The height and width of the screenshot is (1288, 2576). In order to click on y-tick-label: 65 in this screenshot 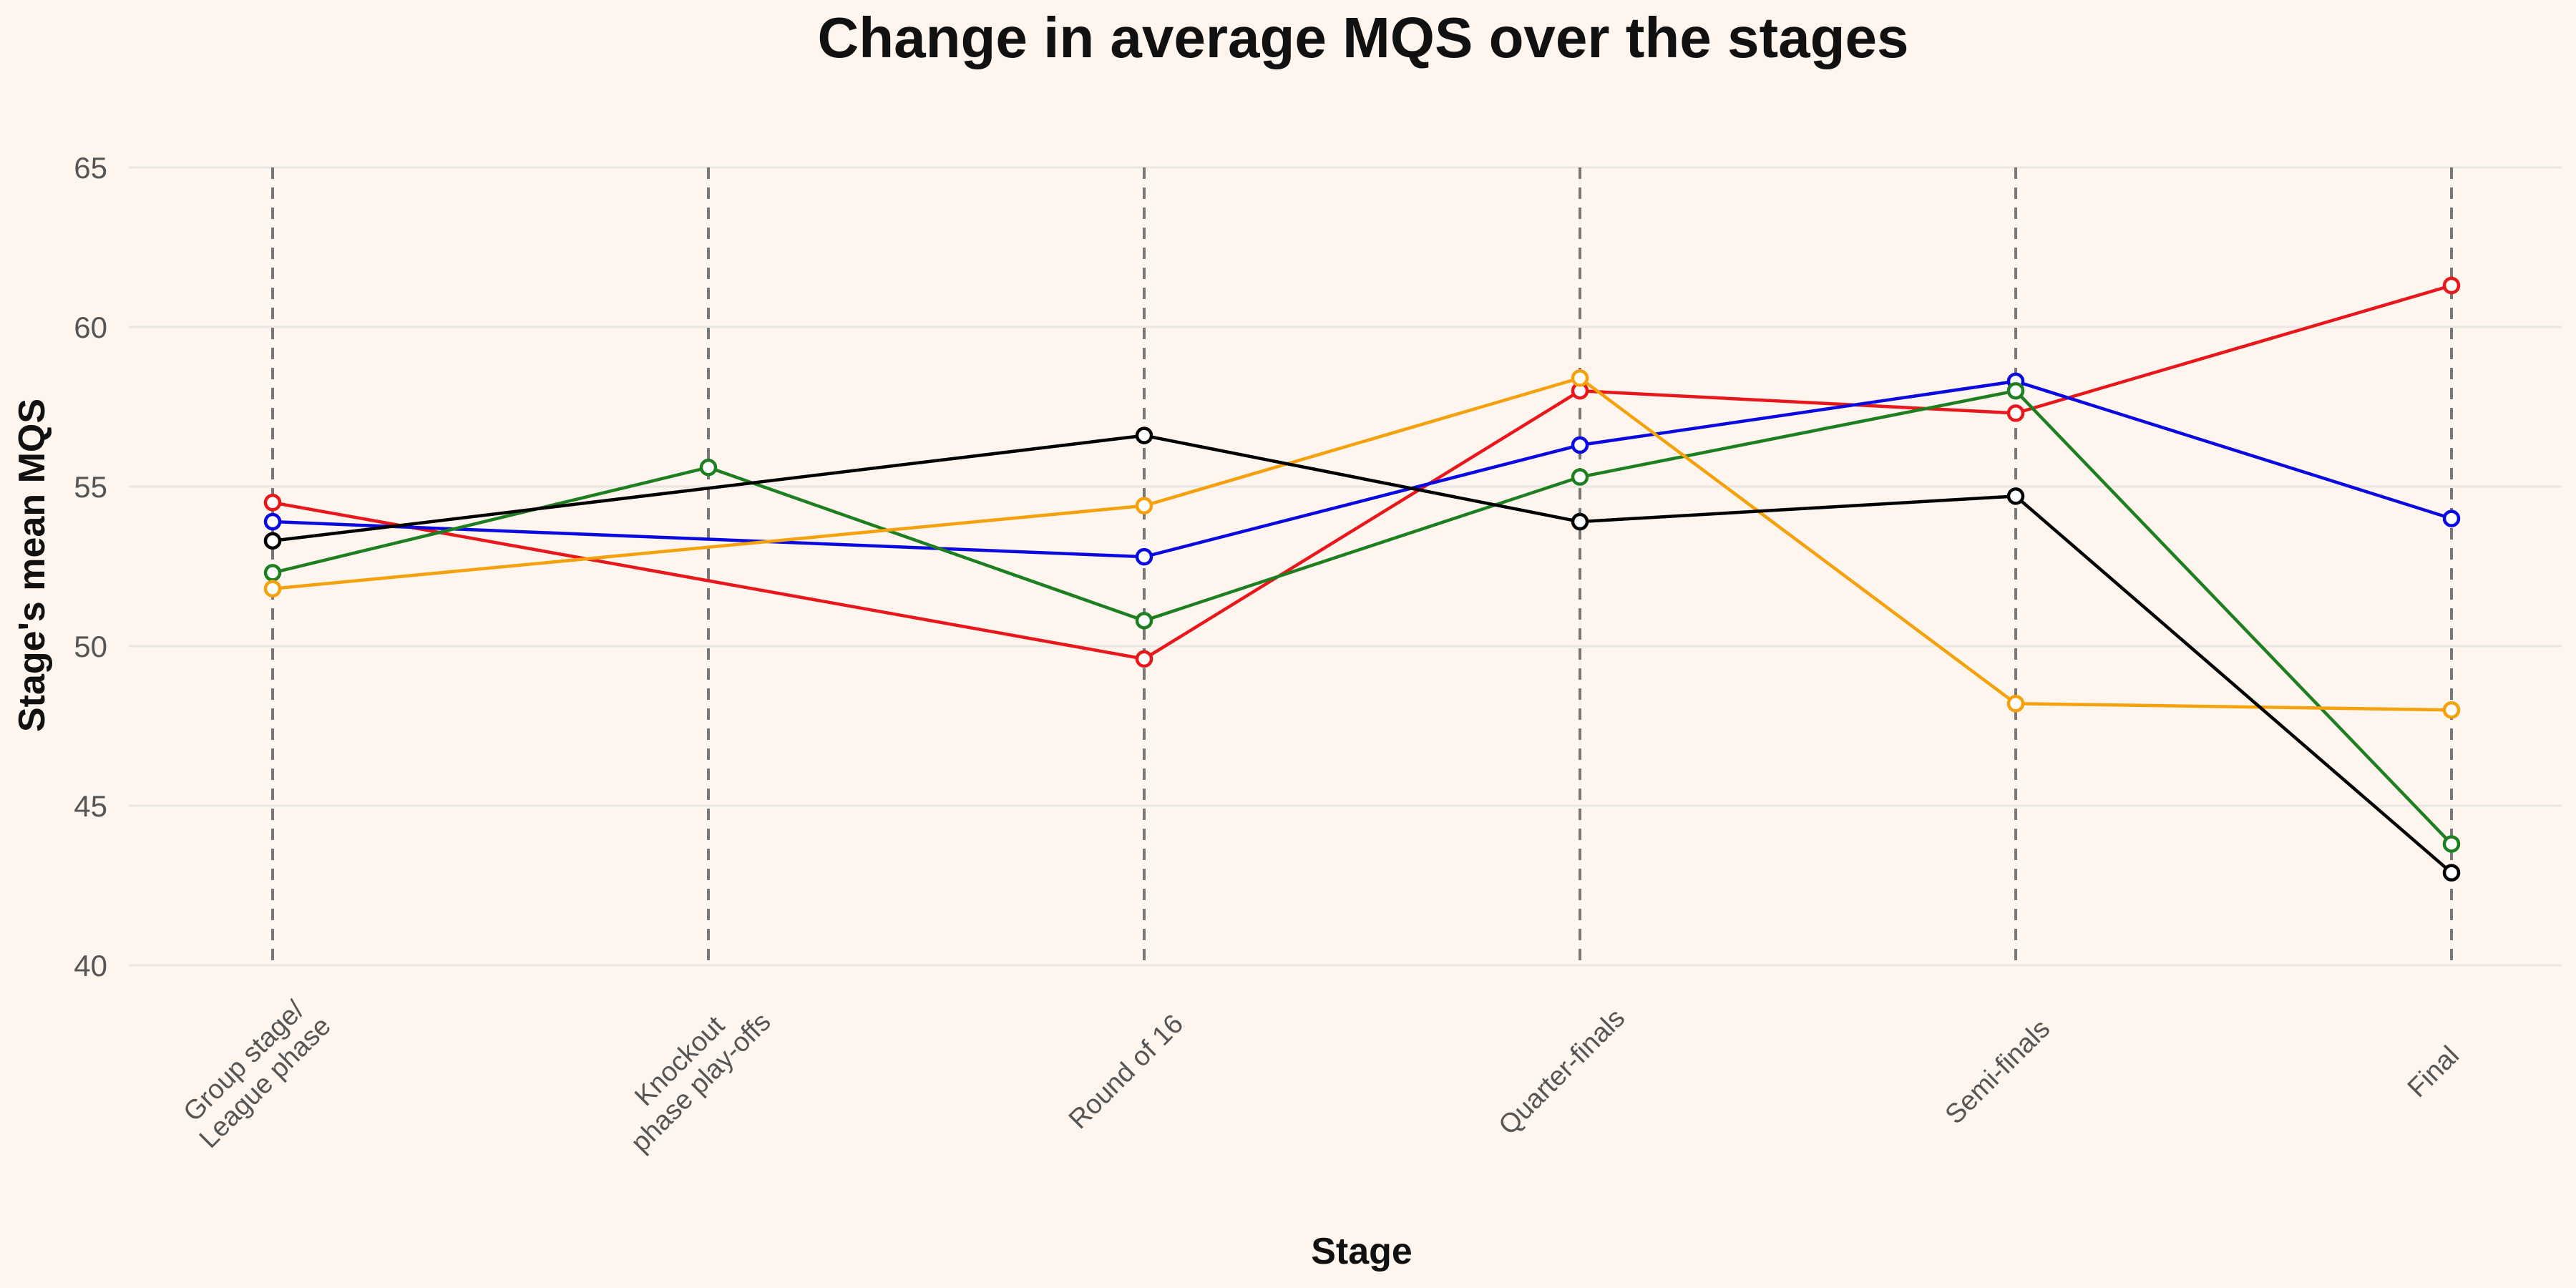, I will do `click(90, 168)`.